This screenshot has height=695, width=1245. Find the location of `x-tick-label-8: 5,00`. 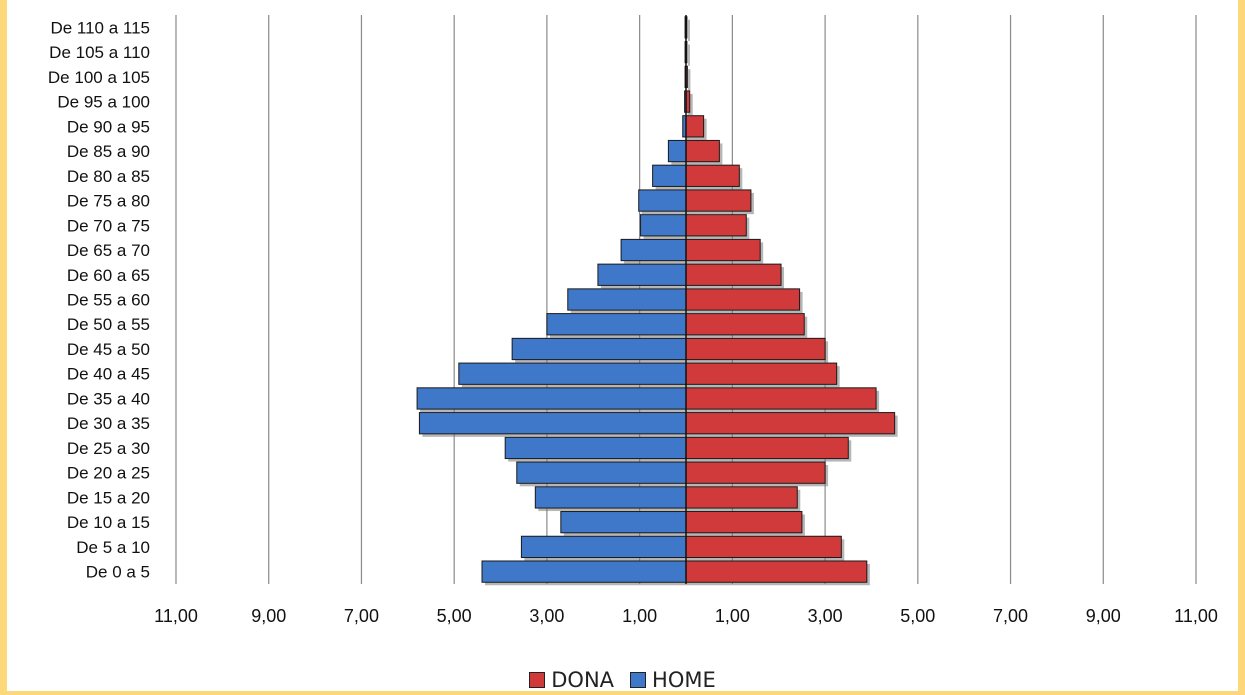

x-tick-label-8: 5,00 is located at coordinates (917, 616).